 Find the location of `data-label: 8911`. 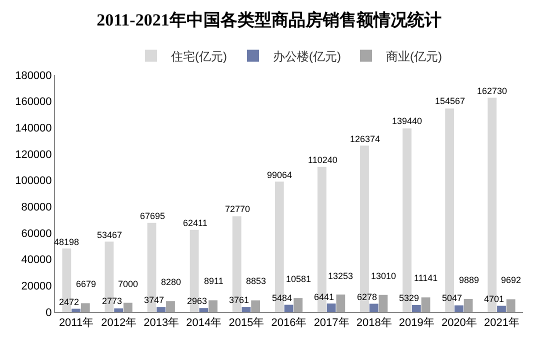

data-label: 8911 is located at coordinates (214, 281).